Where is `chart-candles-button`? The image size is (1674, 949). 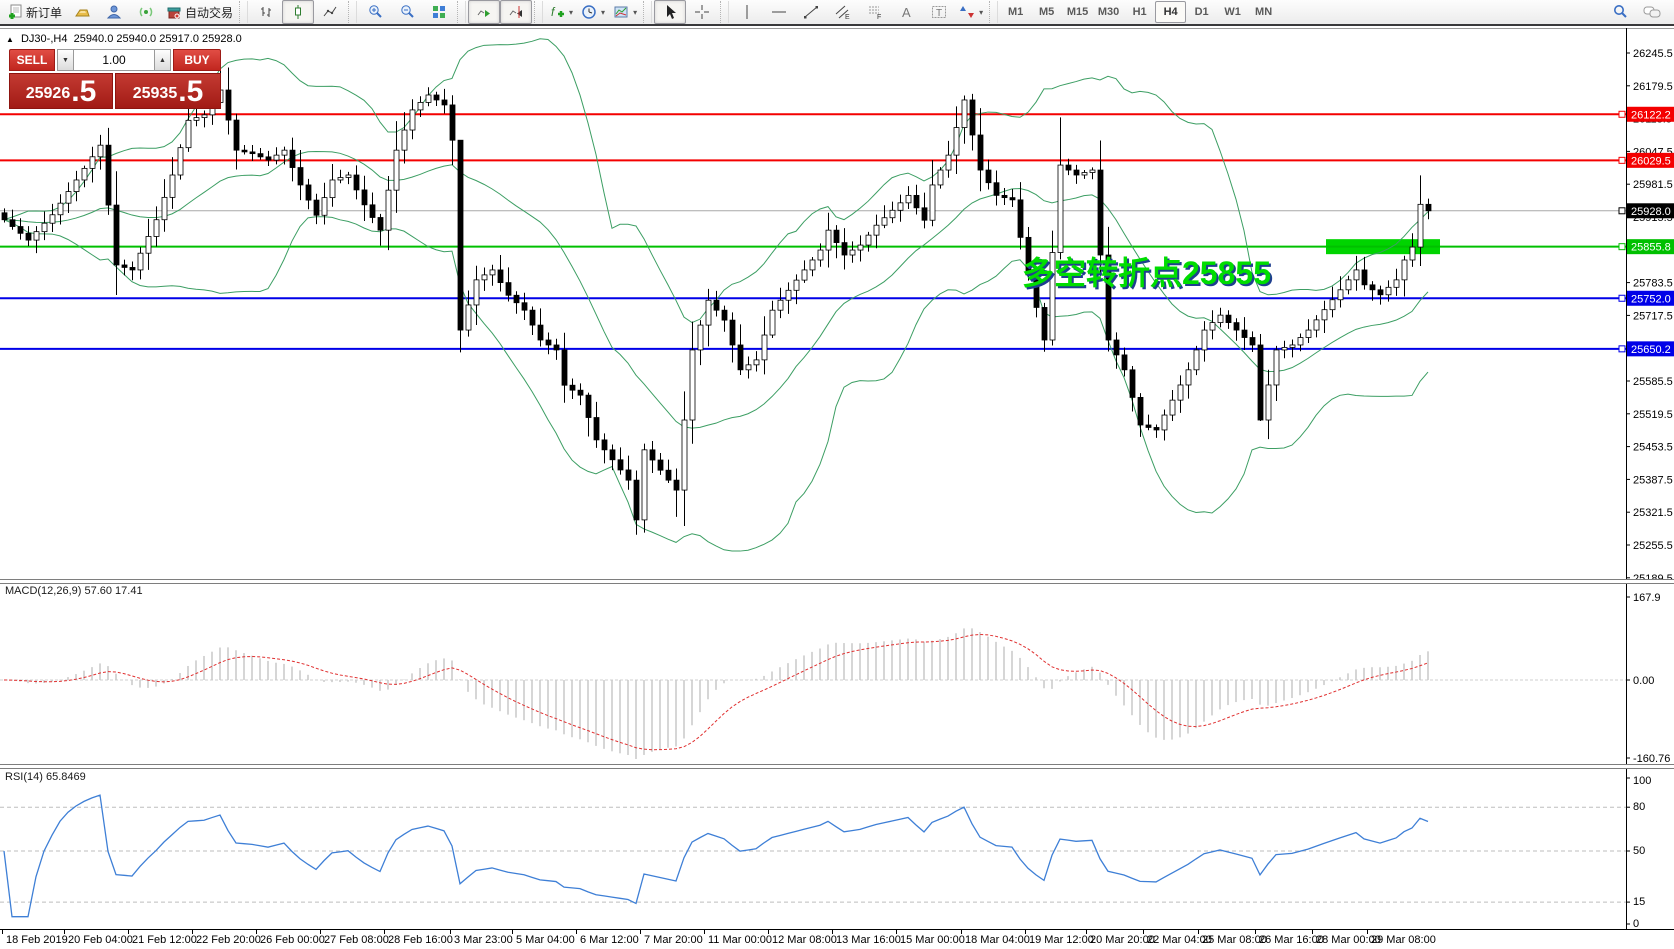
chart-candles-button is located at coordinates (298, 12).